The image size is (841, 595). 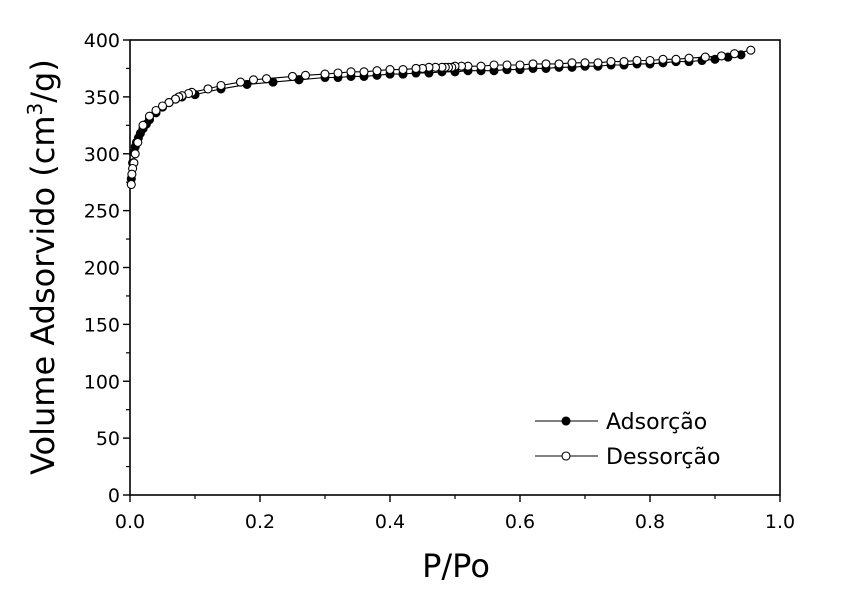 I want to click on y-tick-label: 250, so click(x=102, y=212).